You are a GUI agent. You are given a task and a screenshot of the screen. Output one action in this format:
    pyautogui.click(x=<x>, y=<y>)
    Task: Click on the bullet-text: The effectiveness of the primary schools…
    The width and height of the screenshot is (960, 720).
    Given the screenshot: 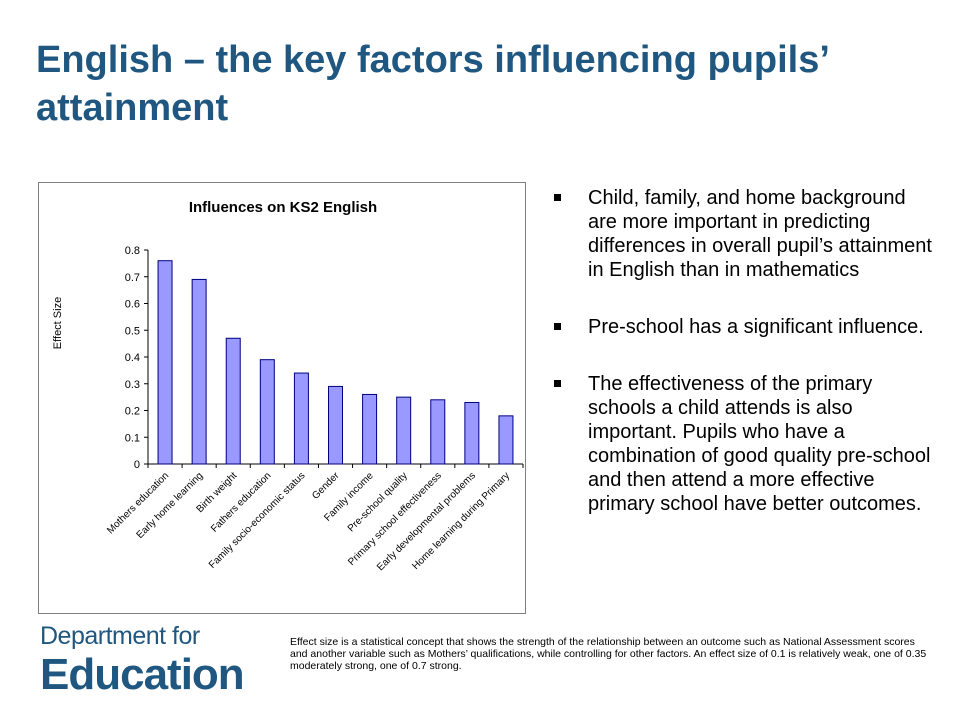 What is the action you would take?
    pyautogui.click(x=759, y=444)
    